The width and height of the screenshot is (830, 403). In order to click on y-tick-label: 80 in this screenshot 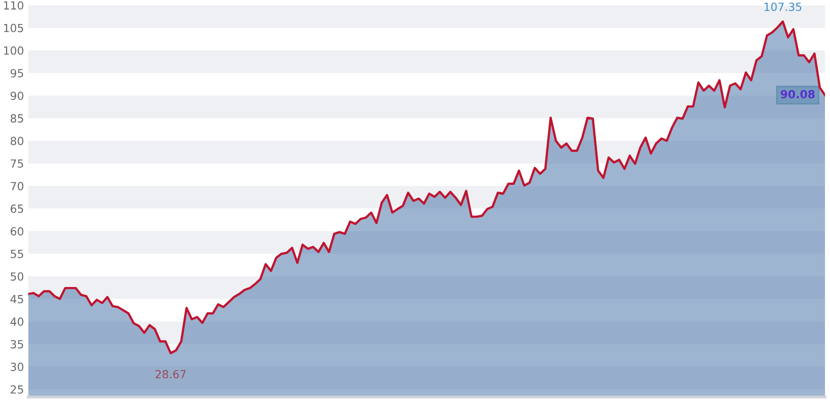, I will do `click(17, 141)`.